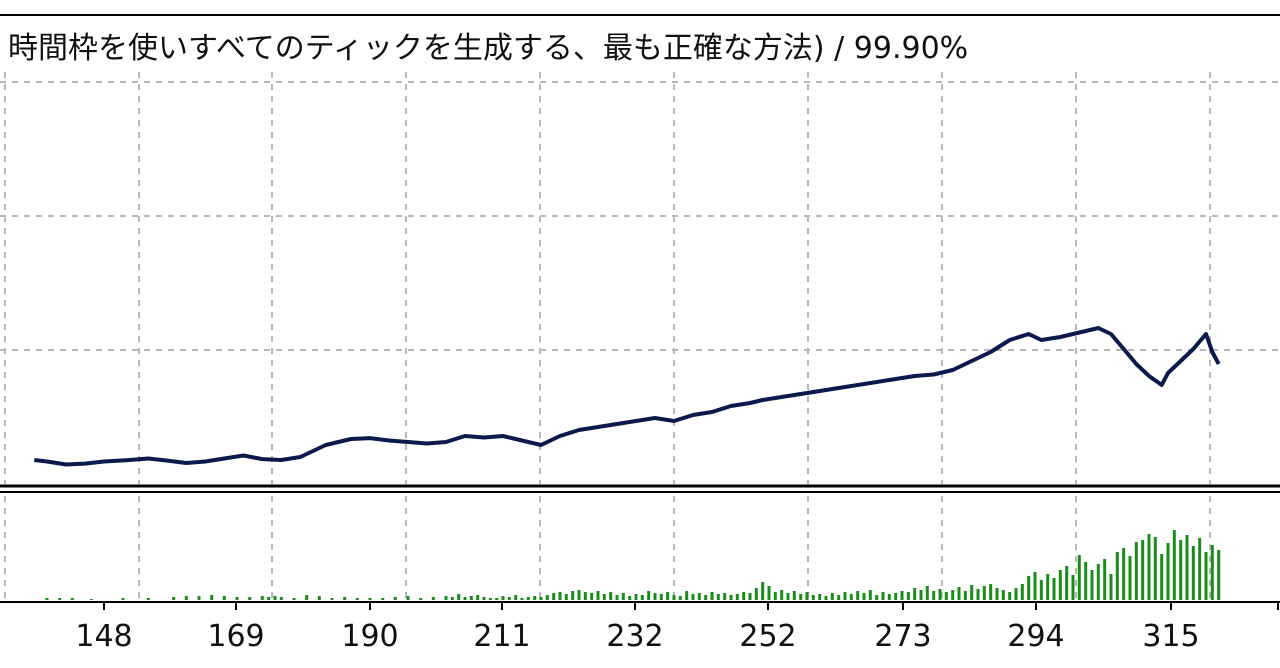 This screenshot has width=1280, height=668. What do you see at coordinates (235, 636) in the screenshot?
I see `x-tick-label: 169` at bounding box center [235, 636].